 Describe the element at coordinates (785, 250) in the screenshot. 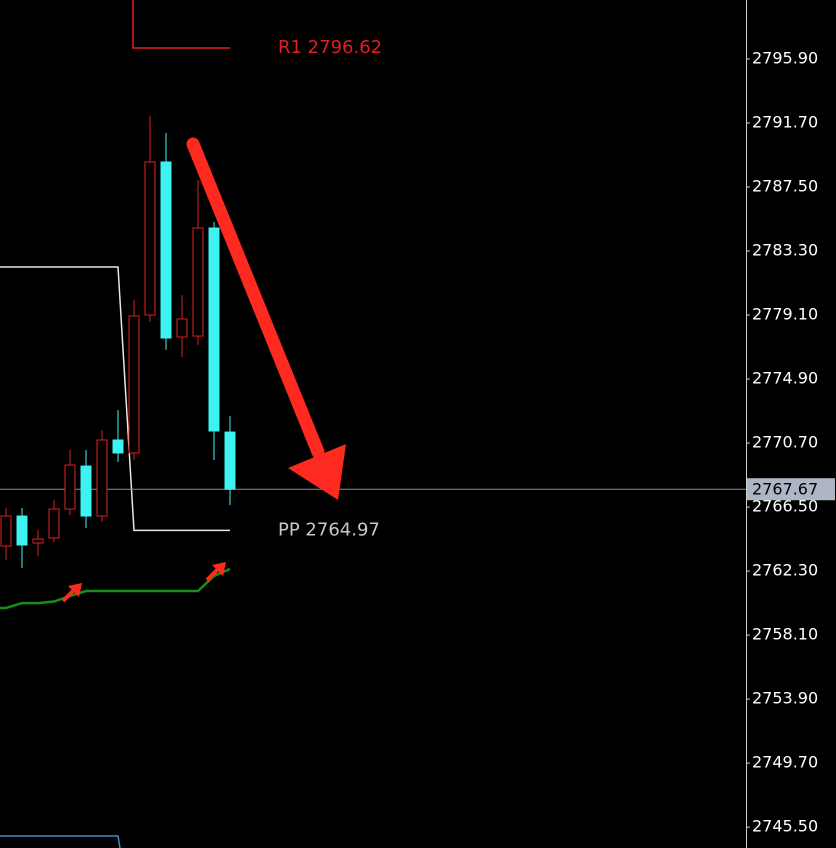

I see `y-tick-label: 2783.30` at that location.